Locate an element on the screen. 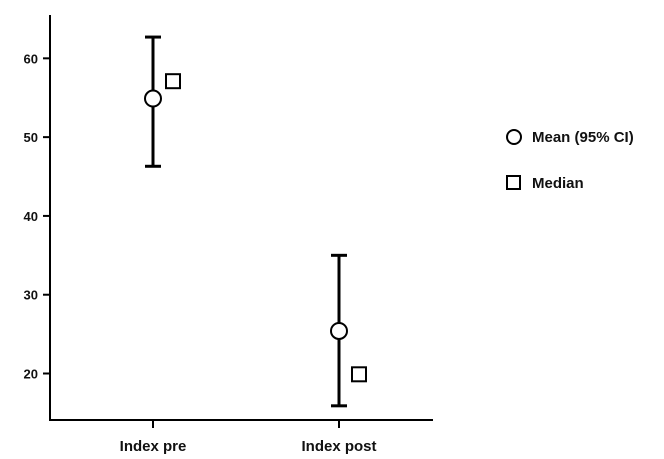 The width and height of the screenshot is (664, 459). legend-median-marker is located at coordinates (513, 182).